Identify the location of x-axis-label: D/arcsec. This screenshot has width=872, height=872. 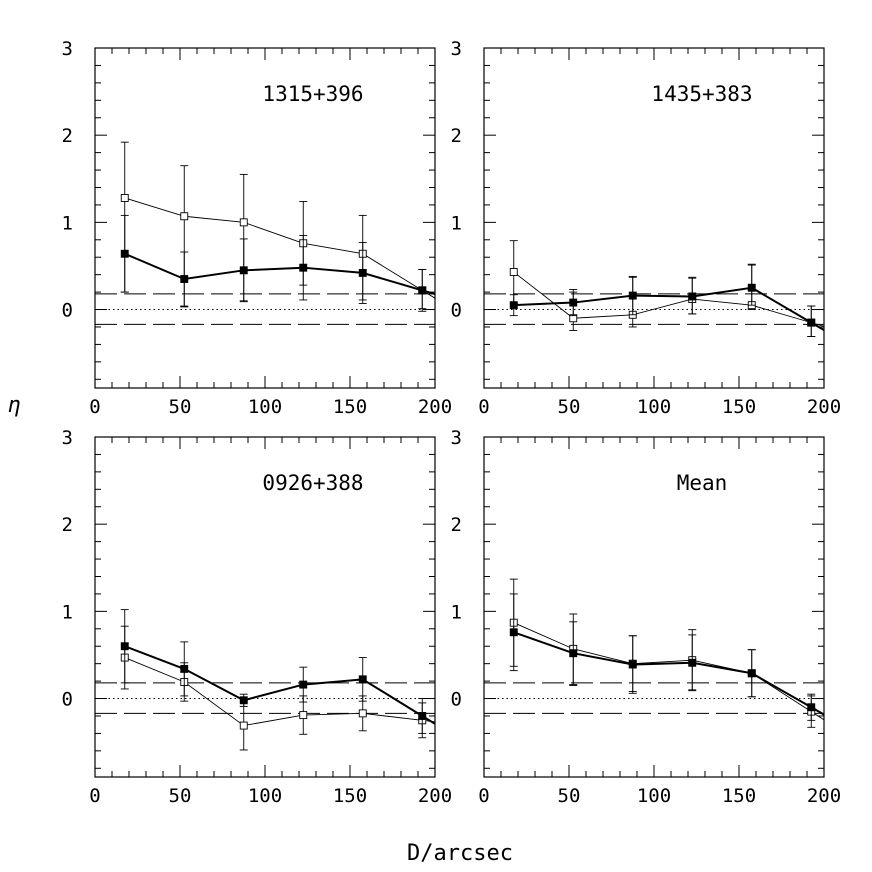
(460, 853).